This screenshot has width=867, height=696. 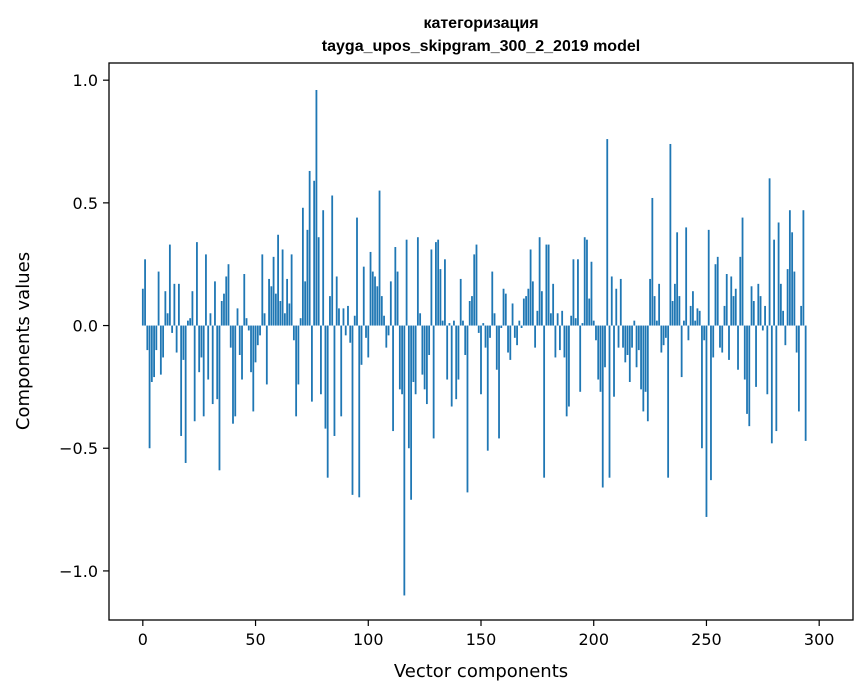 What do you see at coordinates (255, 639) in the screenshot?
I see `x-tick-label: 50` at bounding box center [255, 639].